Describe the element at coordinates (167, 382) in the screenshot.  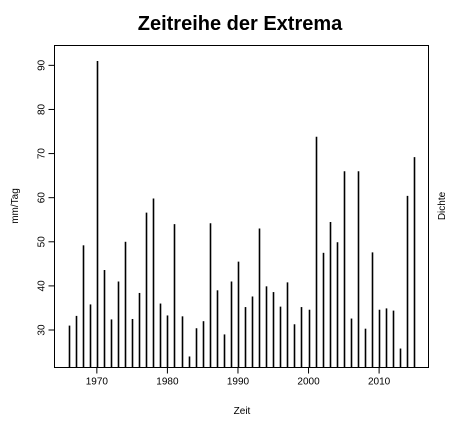
I see `x-tick-label: 1980` at that location.